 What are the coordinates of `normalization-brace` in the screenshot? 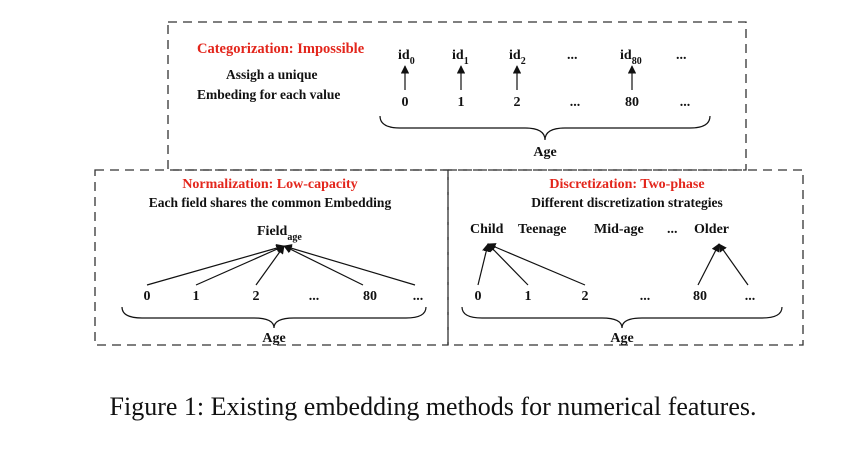 It's located at (274, 317).